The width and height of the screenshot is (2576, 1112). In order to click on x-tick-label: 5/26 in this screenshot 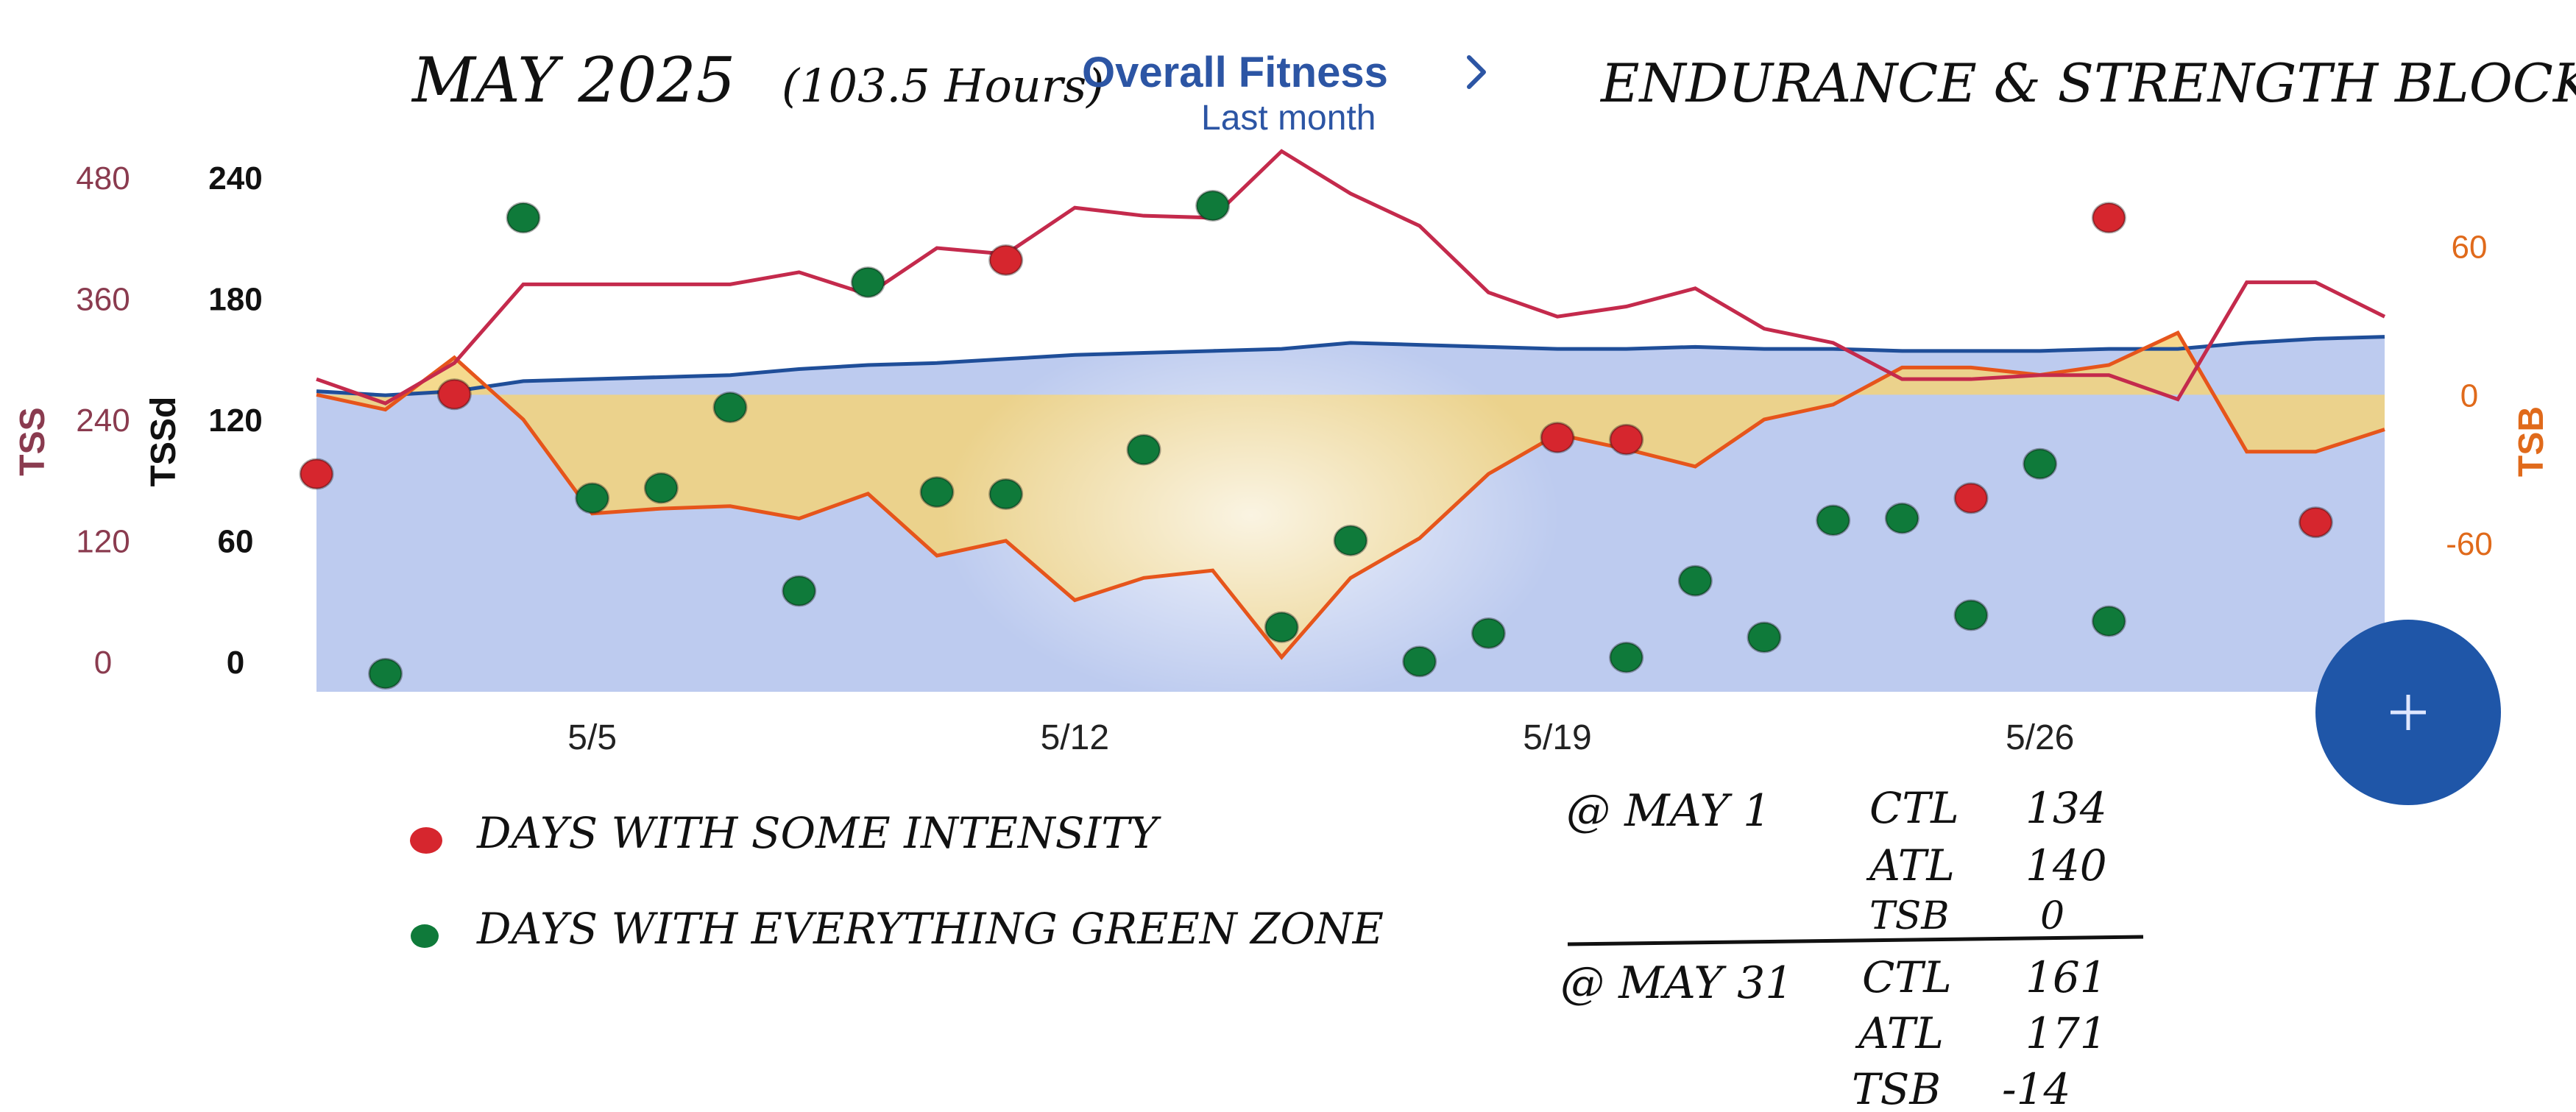, I will do `click(2040, 738)`.